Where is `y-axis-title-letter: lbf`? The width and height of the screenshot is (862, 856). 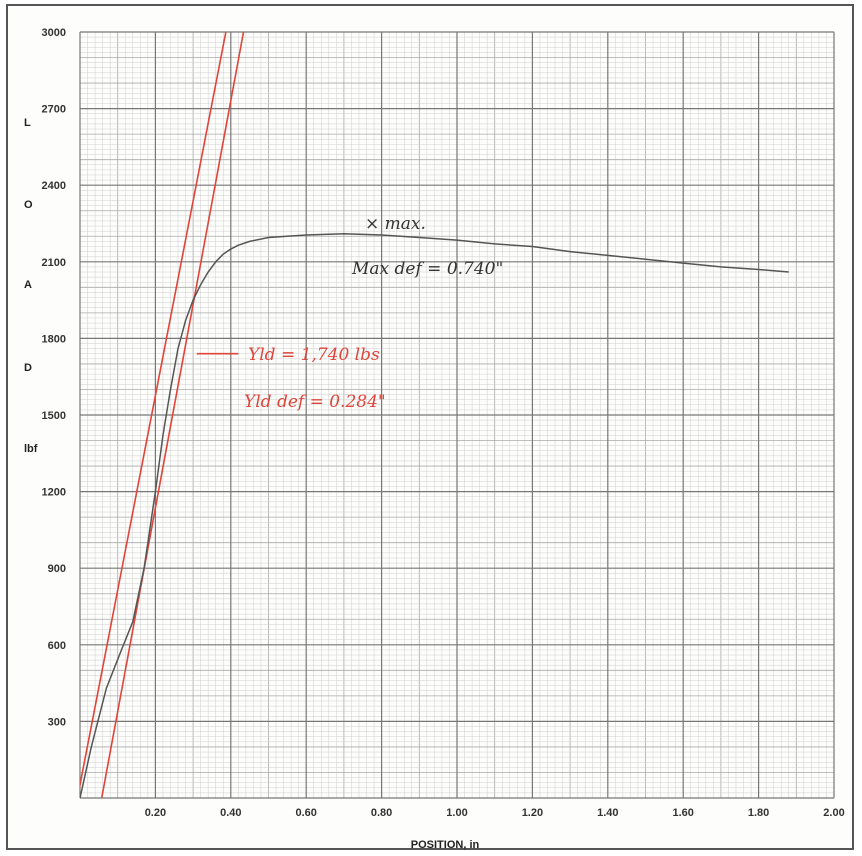
y-axis-title-letter: lbf is located at coordinates (31, 449).